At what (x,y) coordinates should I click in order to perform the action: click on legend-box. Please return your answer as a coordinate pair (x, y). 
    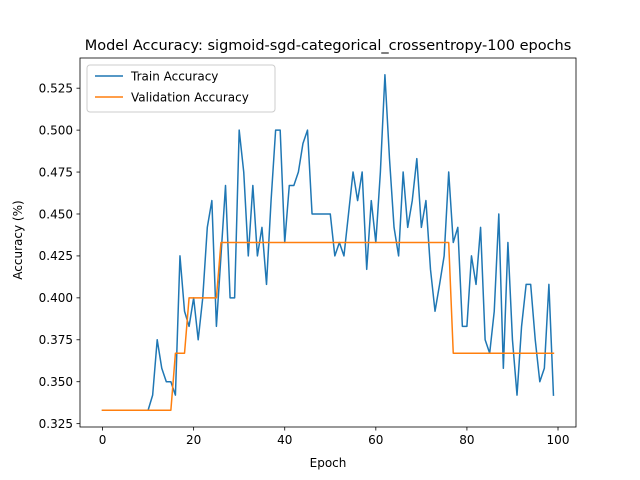
    Looking at the image, I should click on (181, 88).